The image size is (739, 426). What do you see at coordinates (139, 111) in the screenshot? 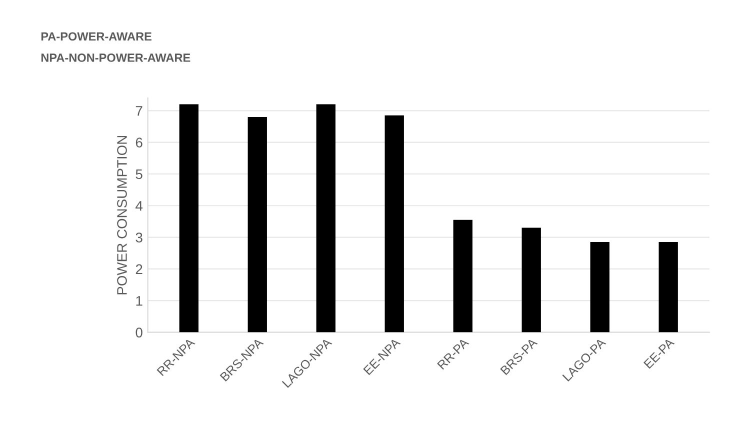
I see `y-tick-label: 7` at bounding box center [139, 111].